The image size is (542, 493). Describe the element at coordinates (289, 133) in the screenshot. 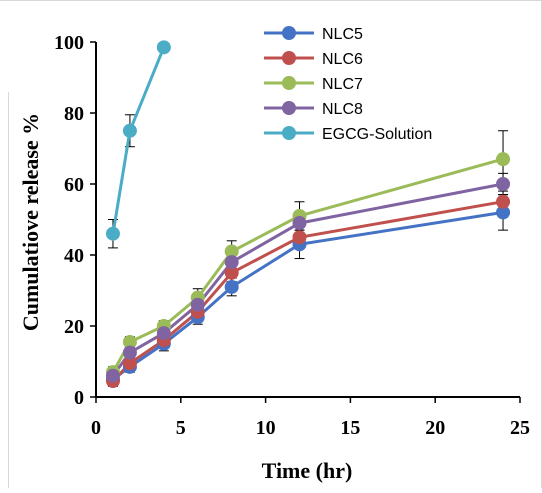

I see `egcg-solution-legend-marker` at that location.